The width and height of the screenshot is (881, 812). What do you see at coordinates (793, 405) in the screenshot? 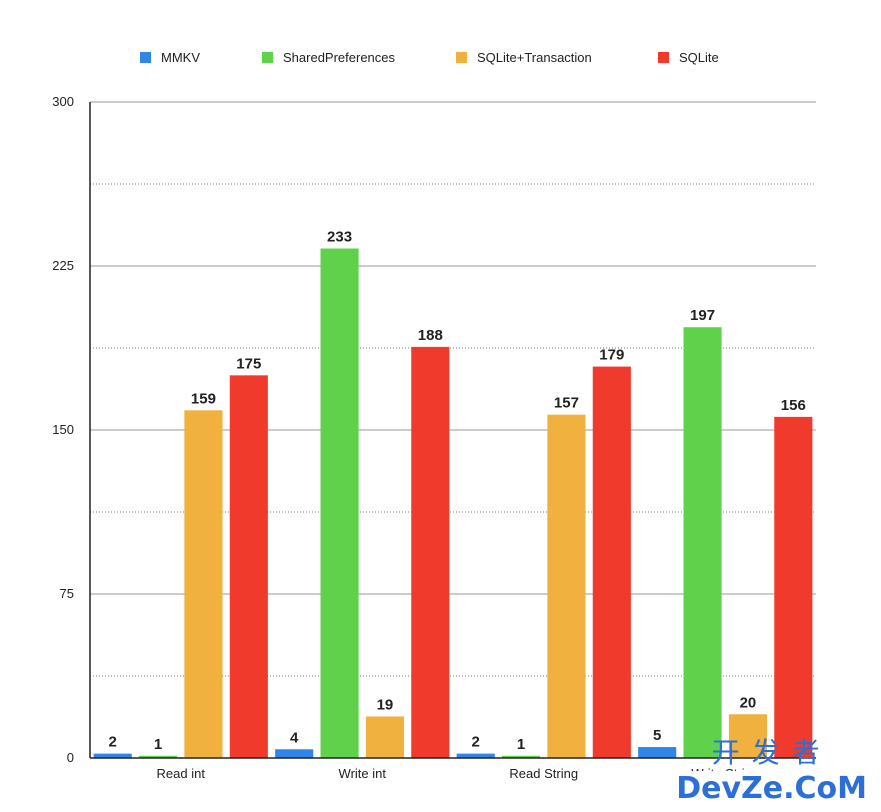
I see `data-label: 156` at bounding box center [793, 405].